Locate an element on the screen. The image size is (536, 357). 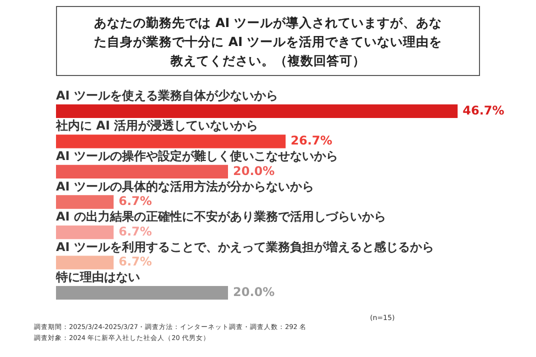
y-tick-label: AI ツールを使える業務自体が少ないから is located at coordinates (167, 95).